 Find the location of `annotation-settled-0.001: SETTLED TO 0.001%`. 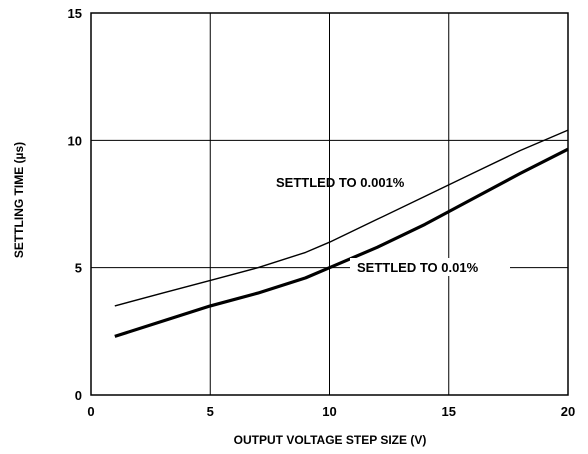

annotation-settled-0.001: SETTLED TO 0.001% is located at coordinates (340, 182).